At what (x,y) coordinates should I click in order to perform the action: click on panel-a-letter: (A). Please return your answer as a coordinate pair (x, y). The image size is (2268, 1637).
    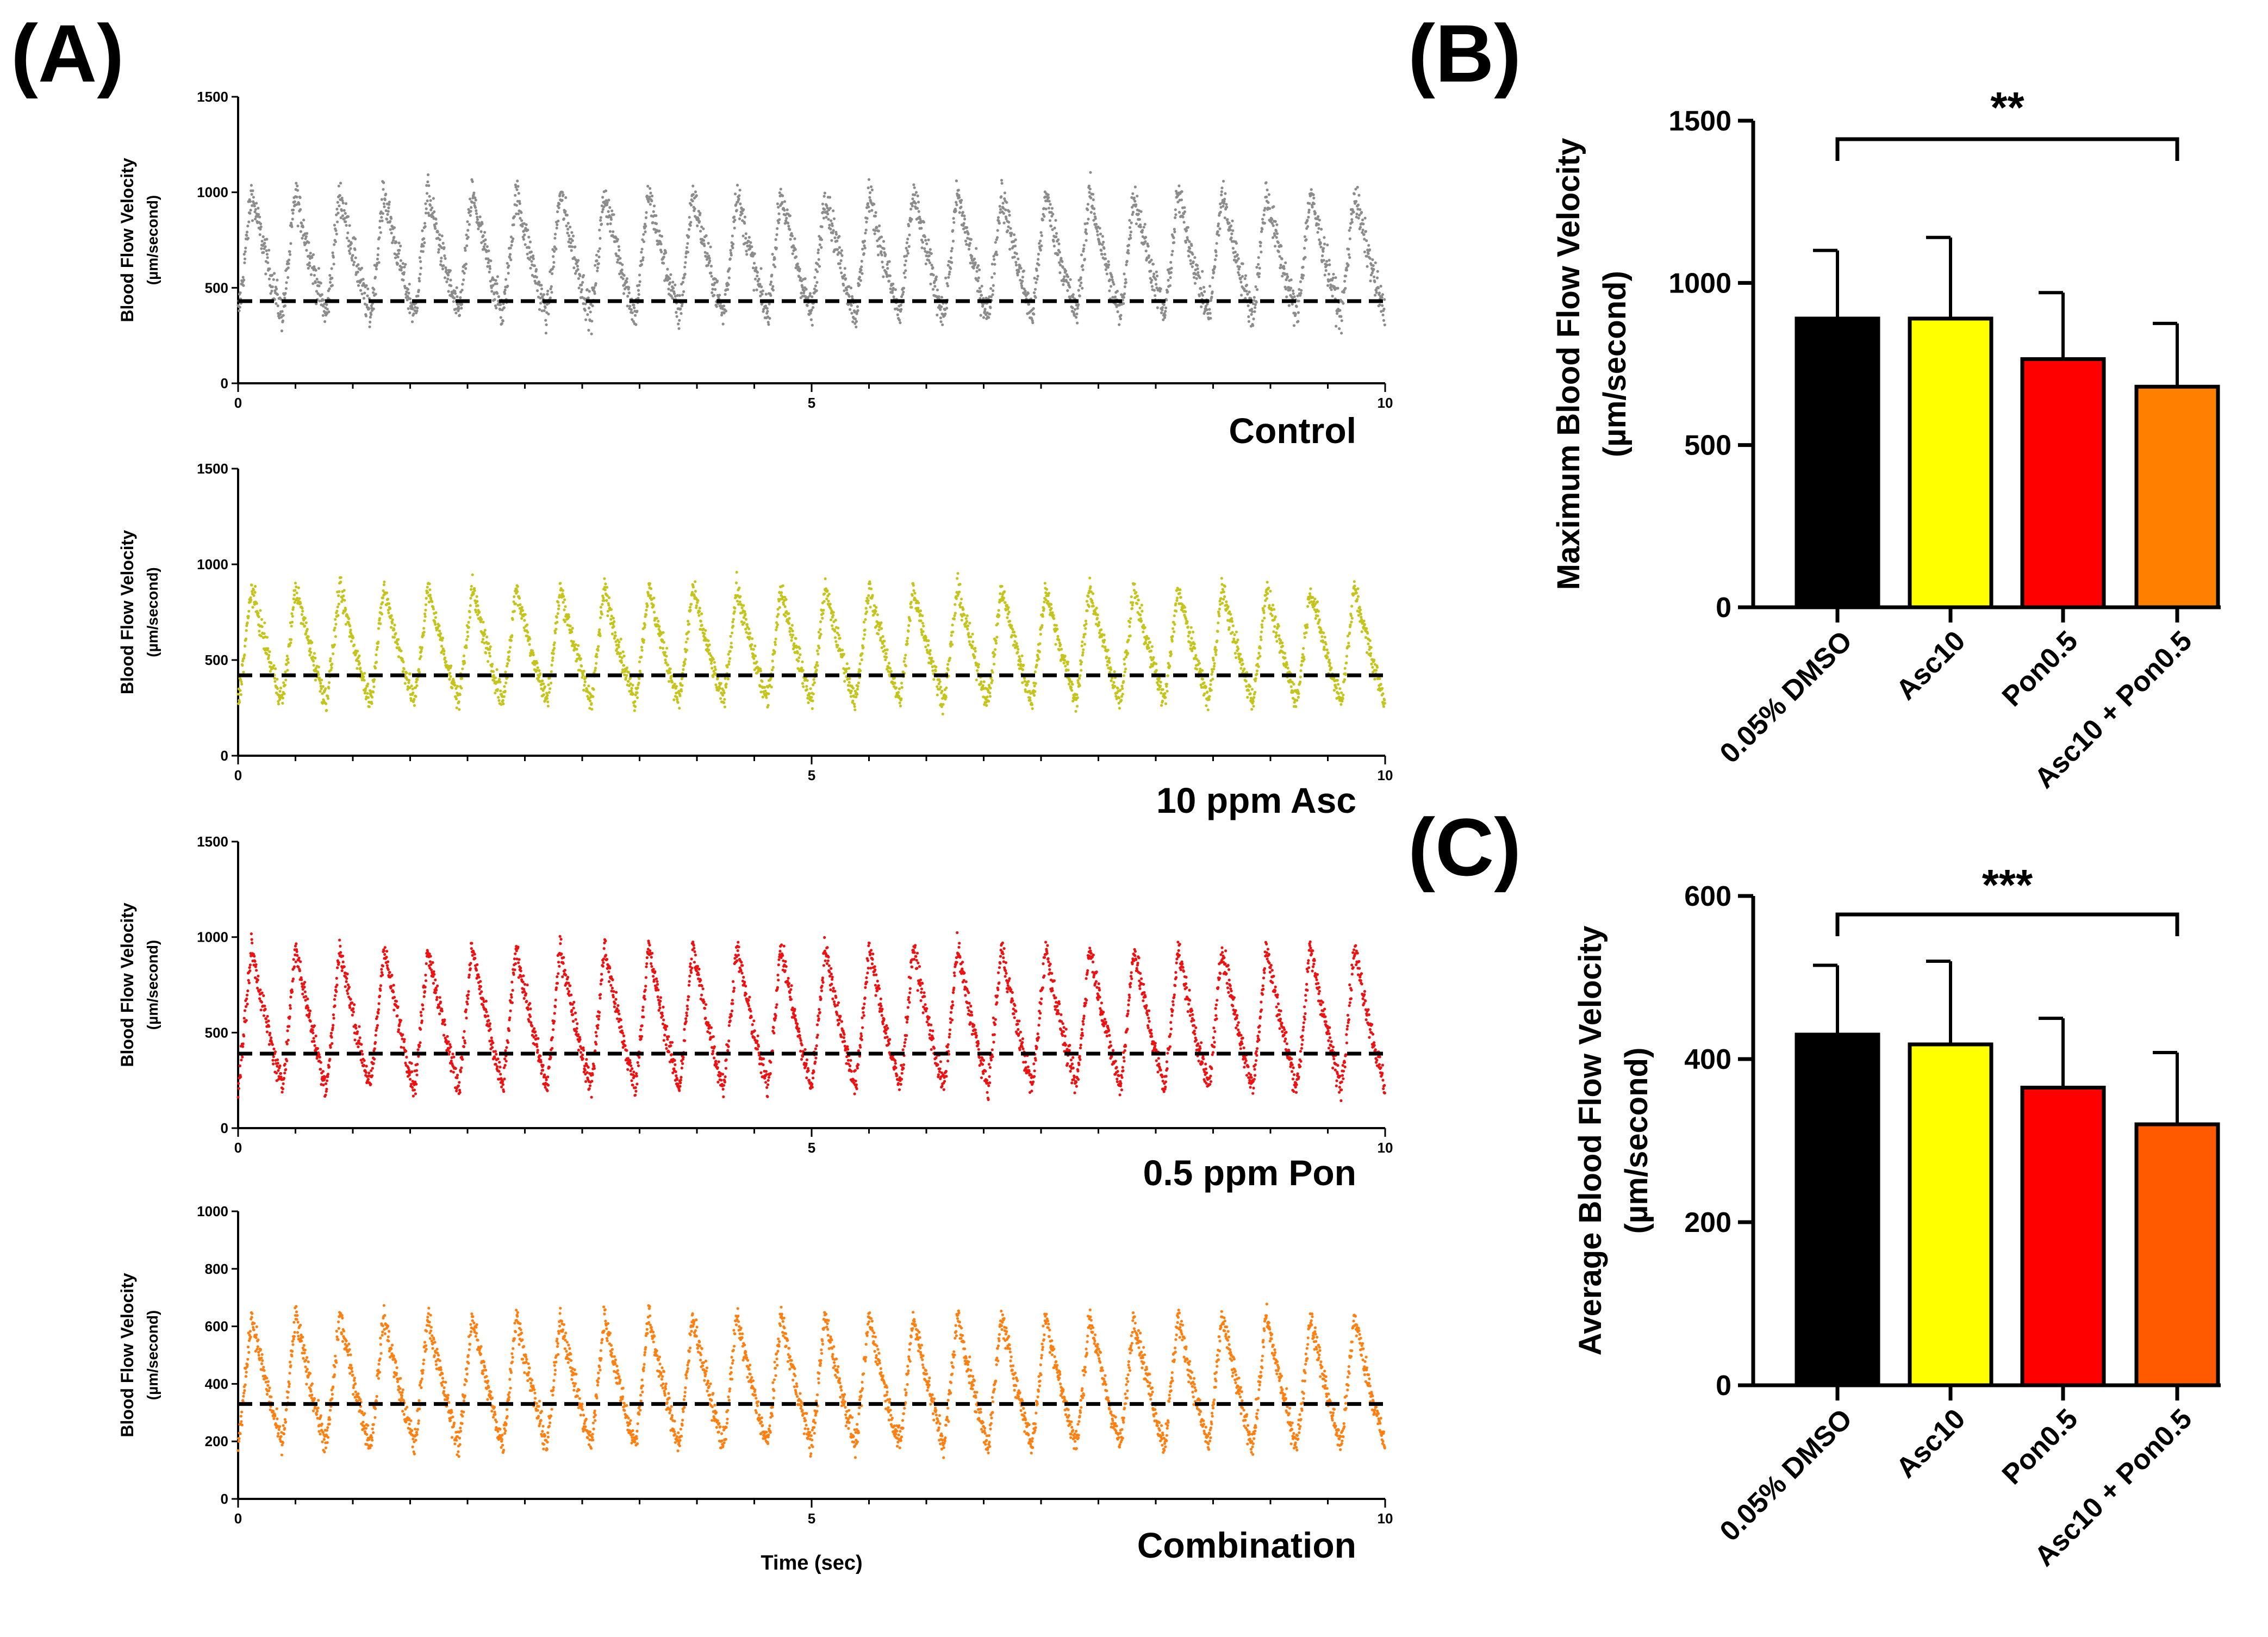
    Looking at the image, I should click on (67, 53).